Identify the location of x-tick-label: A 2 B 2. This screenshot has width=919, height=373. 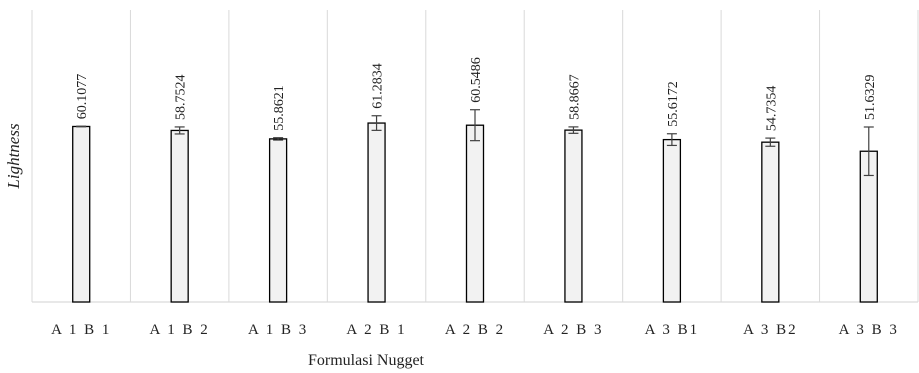
(475, 330).